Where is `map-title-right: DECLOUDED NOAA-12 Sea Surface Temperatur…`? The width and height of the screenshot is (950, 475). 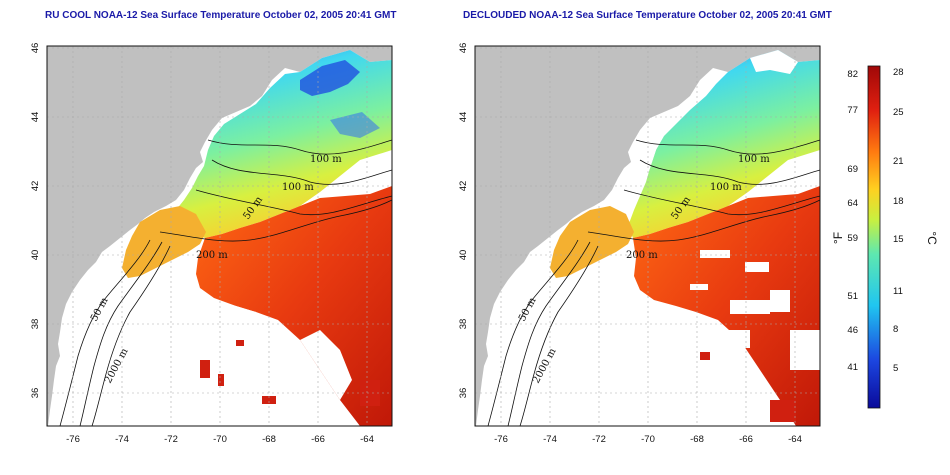 map-title-right: DECLOUDED NOAA-12 Sea Surface Temperatur… is located at coordinates (647, 15).